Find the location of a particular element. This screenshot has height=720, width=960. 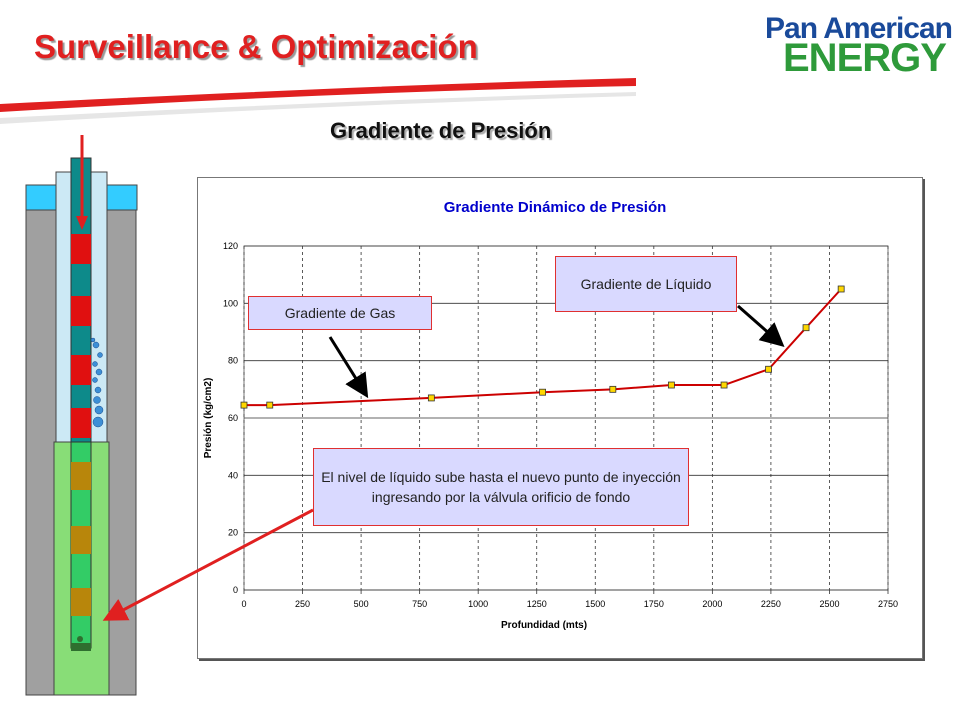

chart-ylabel: Presión (kg/cm2) is located at coordinates (208, 418).